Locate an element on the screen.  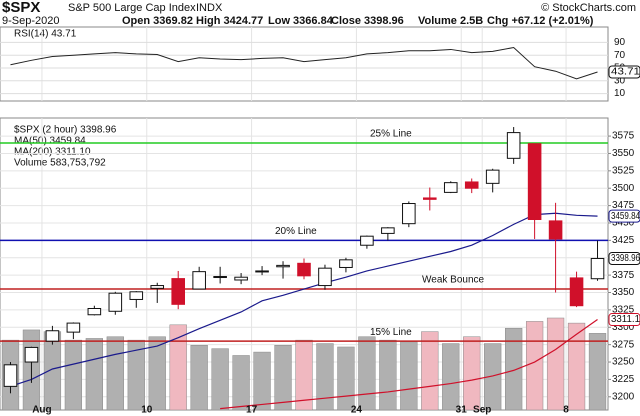
rsi-tick-label: 30 is located at coordinates (620, 80).